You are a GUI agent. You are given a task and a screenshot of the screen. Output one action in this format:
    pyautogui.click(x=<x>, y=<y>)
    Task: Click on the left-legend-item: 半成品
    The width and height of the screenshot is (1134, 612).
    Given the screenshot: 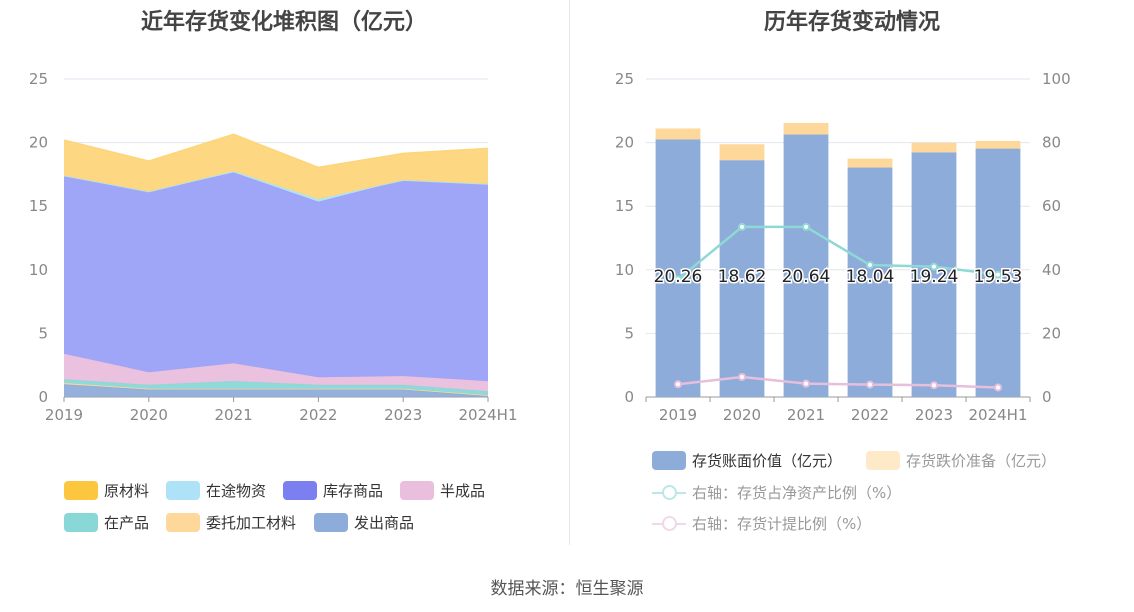 What is the action you would take?
    pyautogui.click(x=442, y=490)
    